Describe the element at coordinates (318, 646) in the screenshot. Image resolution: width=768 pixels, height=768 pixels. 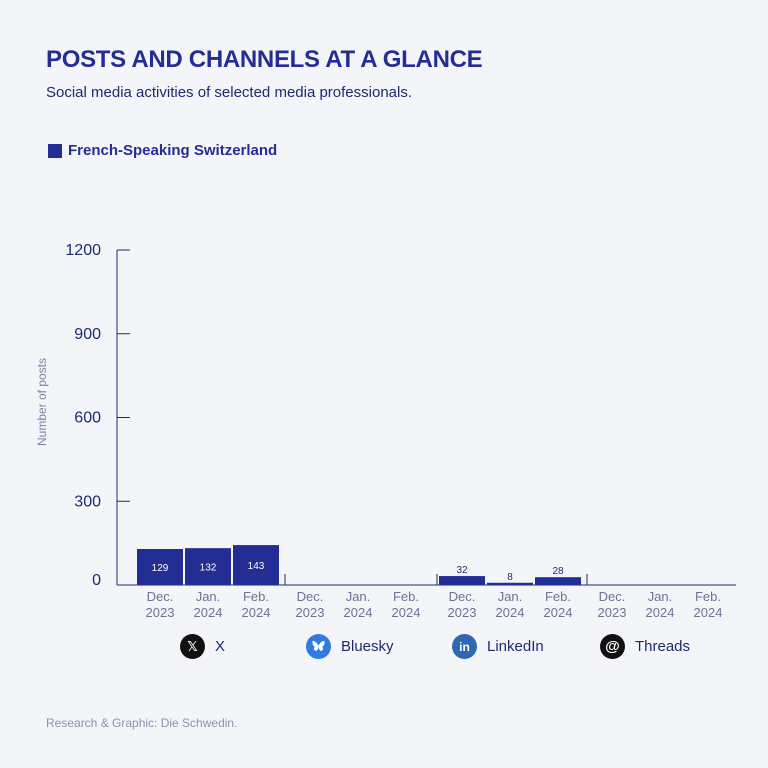
I see `bluesky-icon` at that location.